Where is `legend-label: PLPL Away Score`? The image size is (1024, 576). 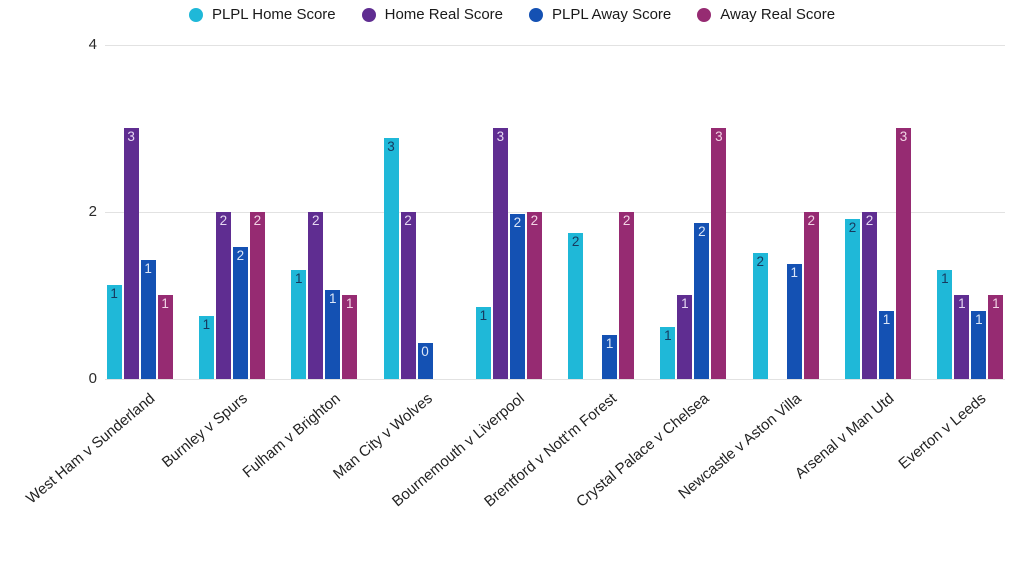
legend-label: PLPL Away Score is located at coordinates (612, 14).